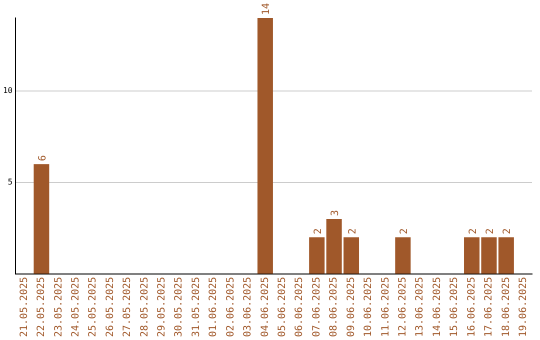 The width and height of the screenshot is (540, 340). I want to click on y-tick-label: 5, so click(10, 182).